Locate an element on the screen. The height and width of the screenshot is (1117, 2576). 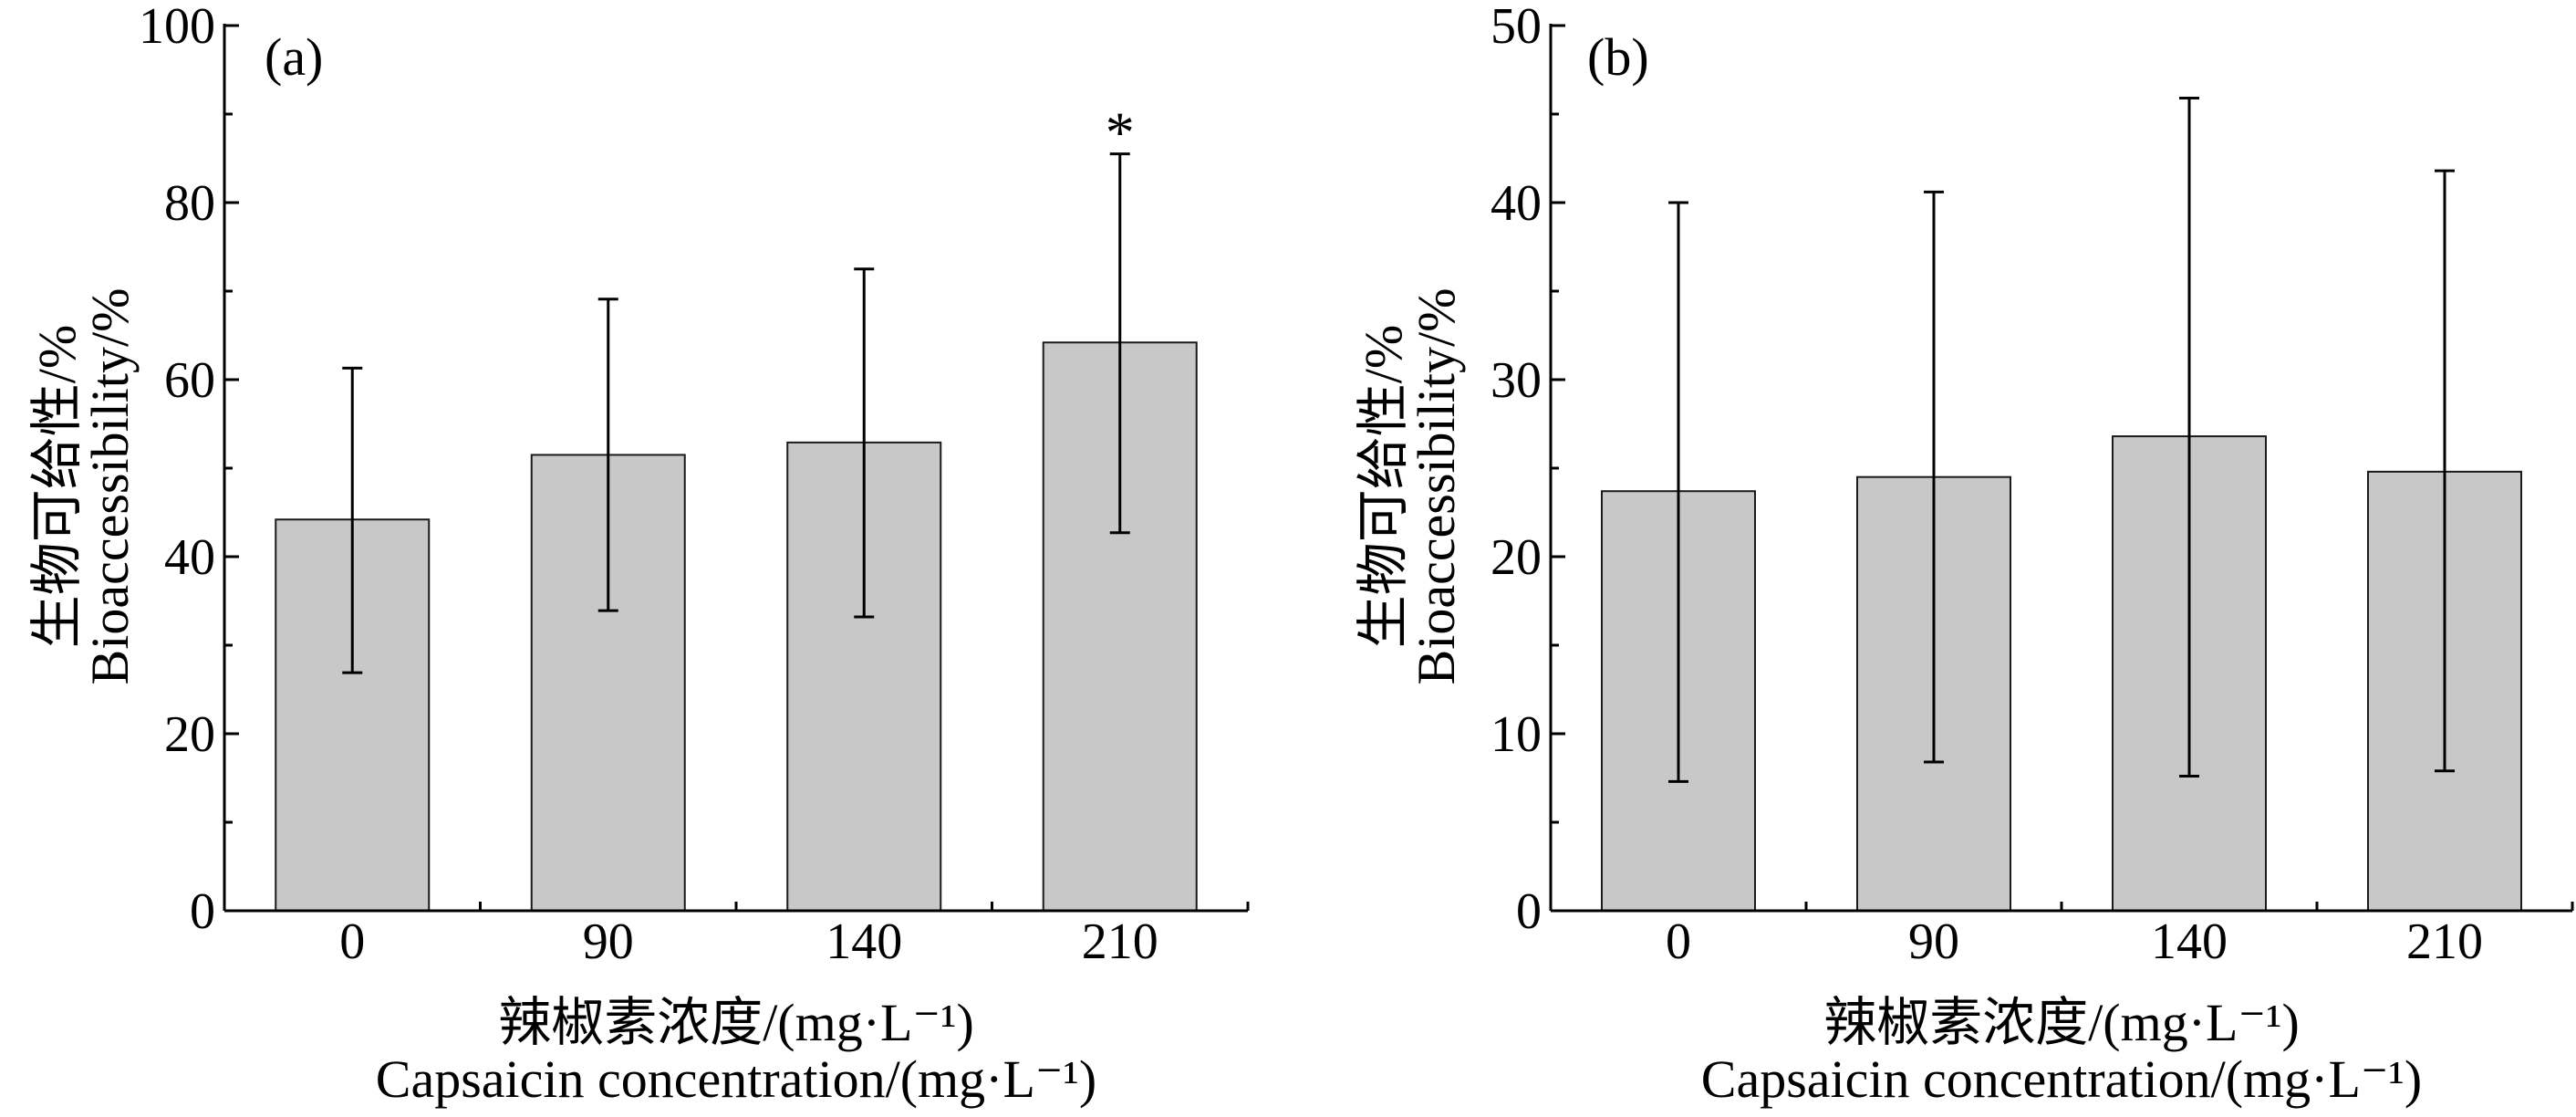
y-tick-label: 30 is located at coordinates (1516, 380).